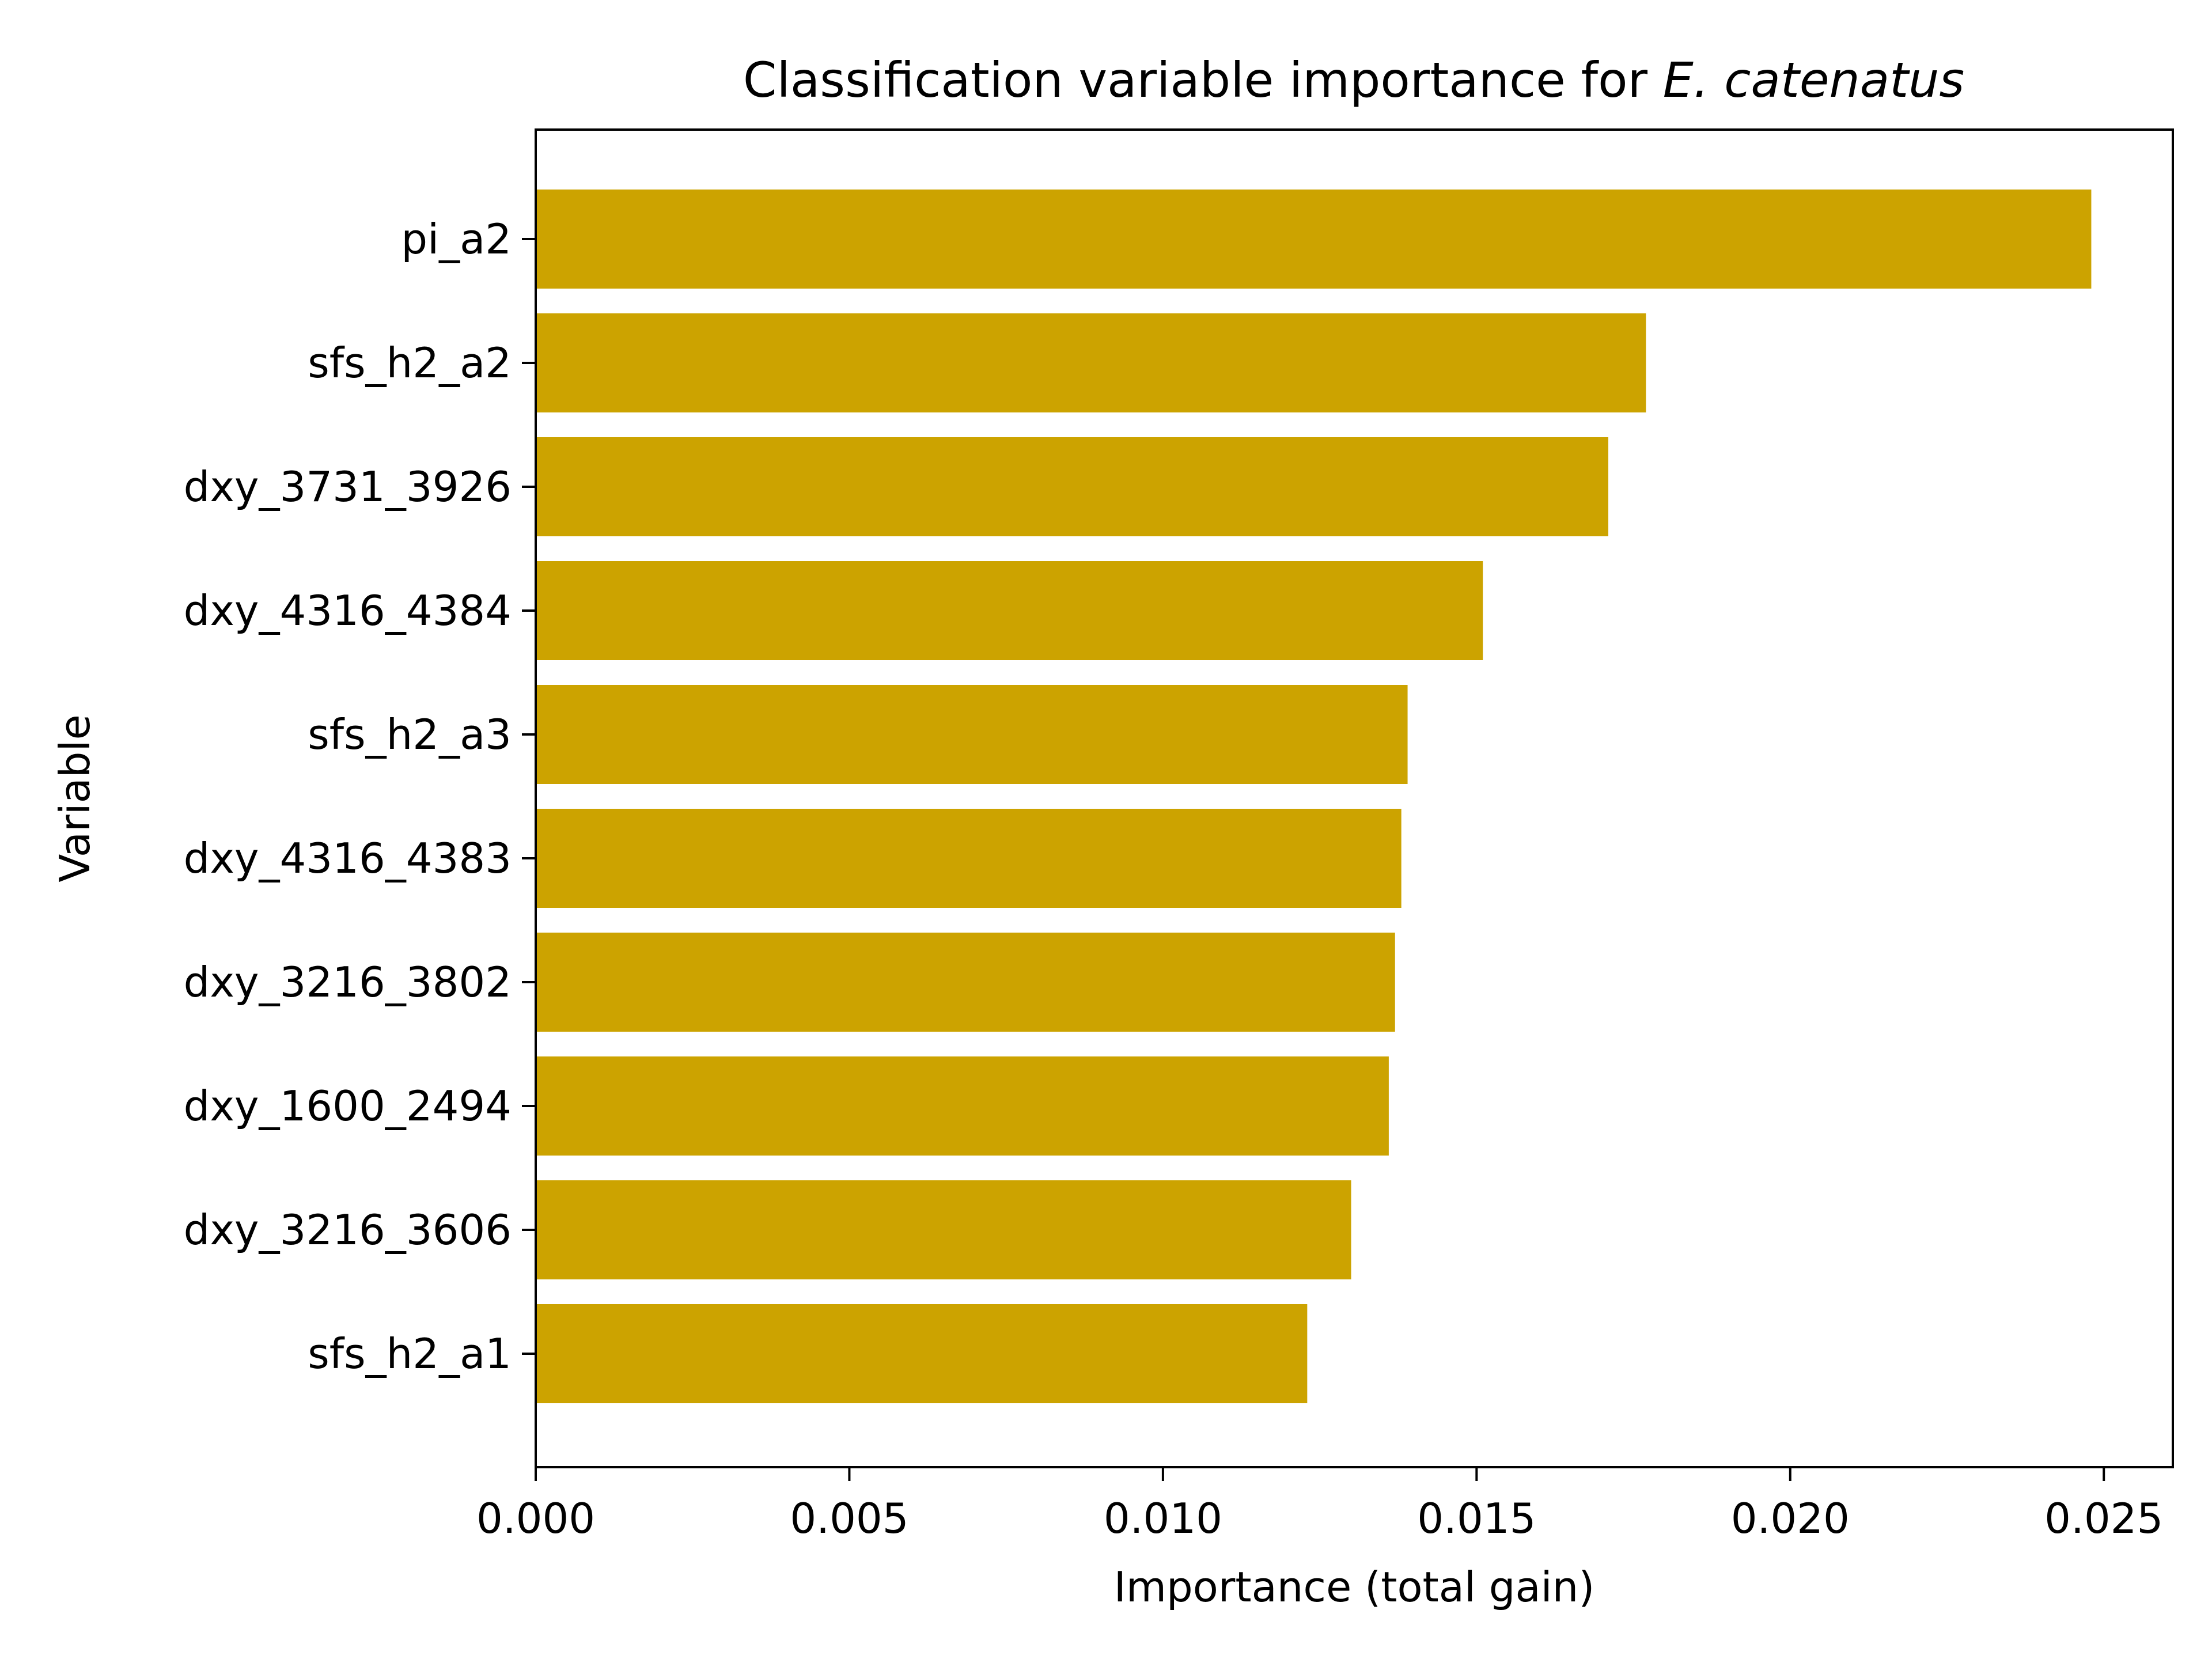 The image size is (2212, 1659). What do you see at coordinates (1195, 80) in the screenshot?
I see `chart-title-main: Classification variable importance for` at bounding box center [1195, 80].